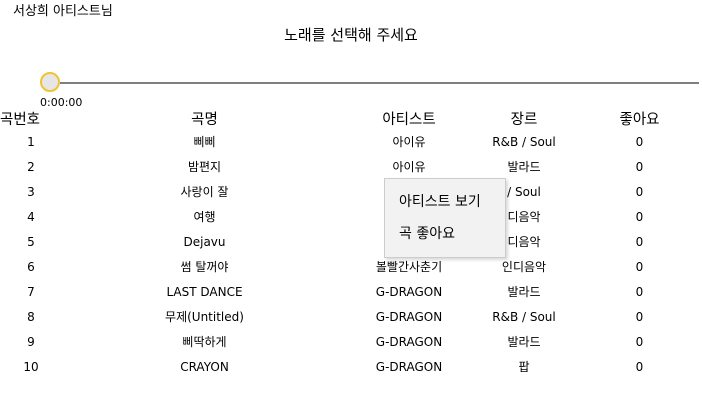 The height and width of the screenshot is (413, 702). Describe the element at coordinates (409, 120) in the screenshot. I see `column-header-artist: 아티스트` at that location.